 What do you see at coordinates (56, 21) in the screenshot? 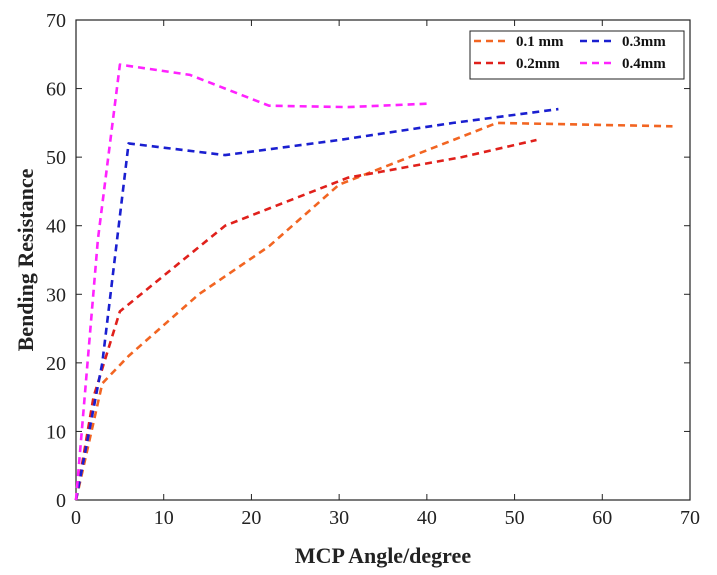
I see `y-tick-label: 70` at bounding box center [56, 21].